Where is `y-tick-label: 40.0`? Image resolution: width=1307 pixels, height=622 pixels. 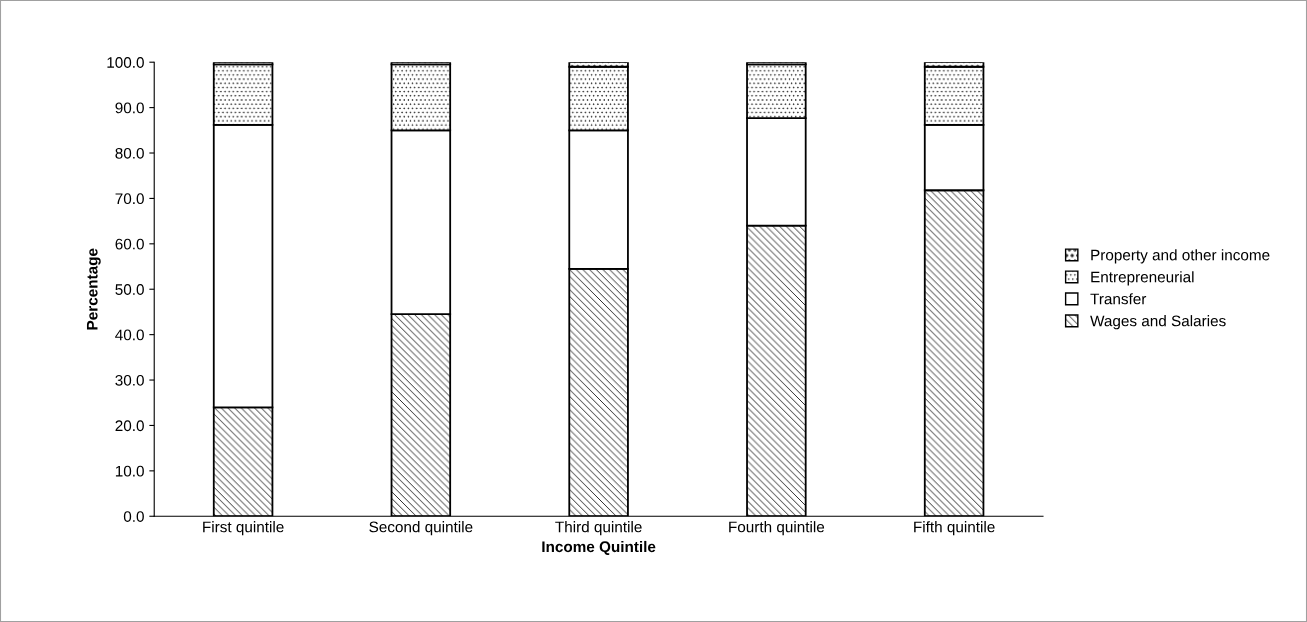 y-tick-label: 40.0 is located at coordinates (129, 335).